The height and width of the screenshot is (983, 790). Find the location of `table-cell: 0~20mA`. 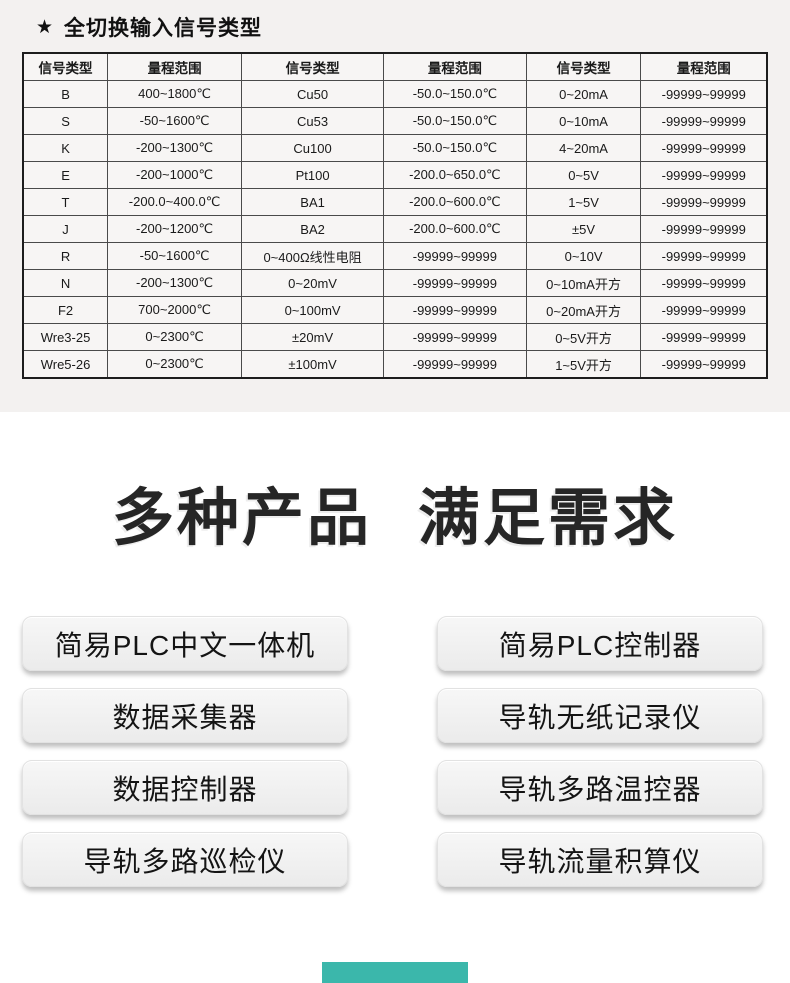

table-cell: 0~20mA is located at coordinates (583, 94).